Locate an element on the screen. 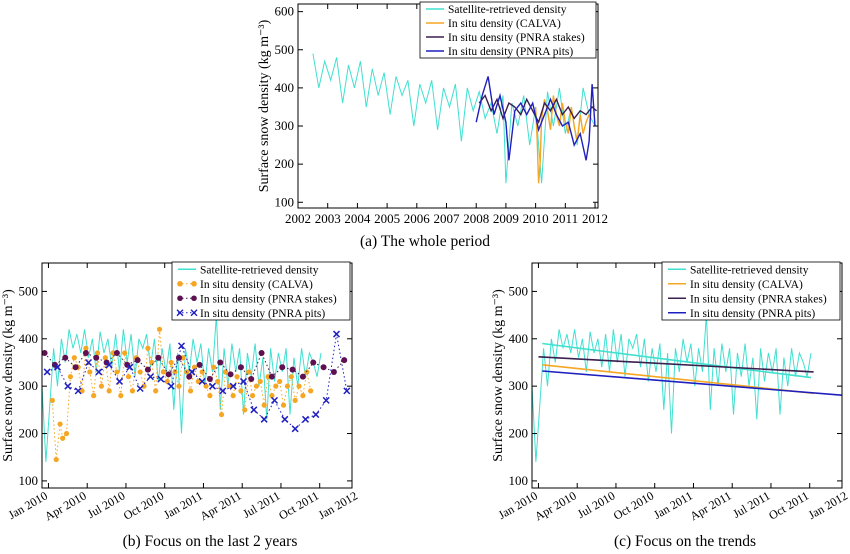 This screenshot has height=554, width=850. xtick-label-b-5: Apr 2011 is located at coordinates (221, 505).